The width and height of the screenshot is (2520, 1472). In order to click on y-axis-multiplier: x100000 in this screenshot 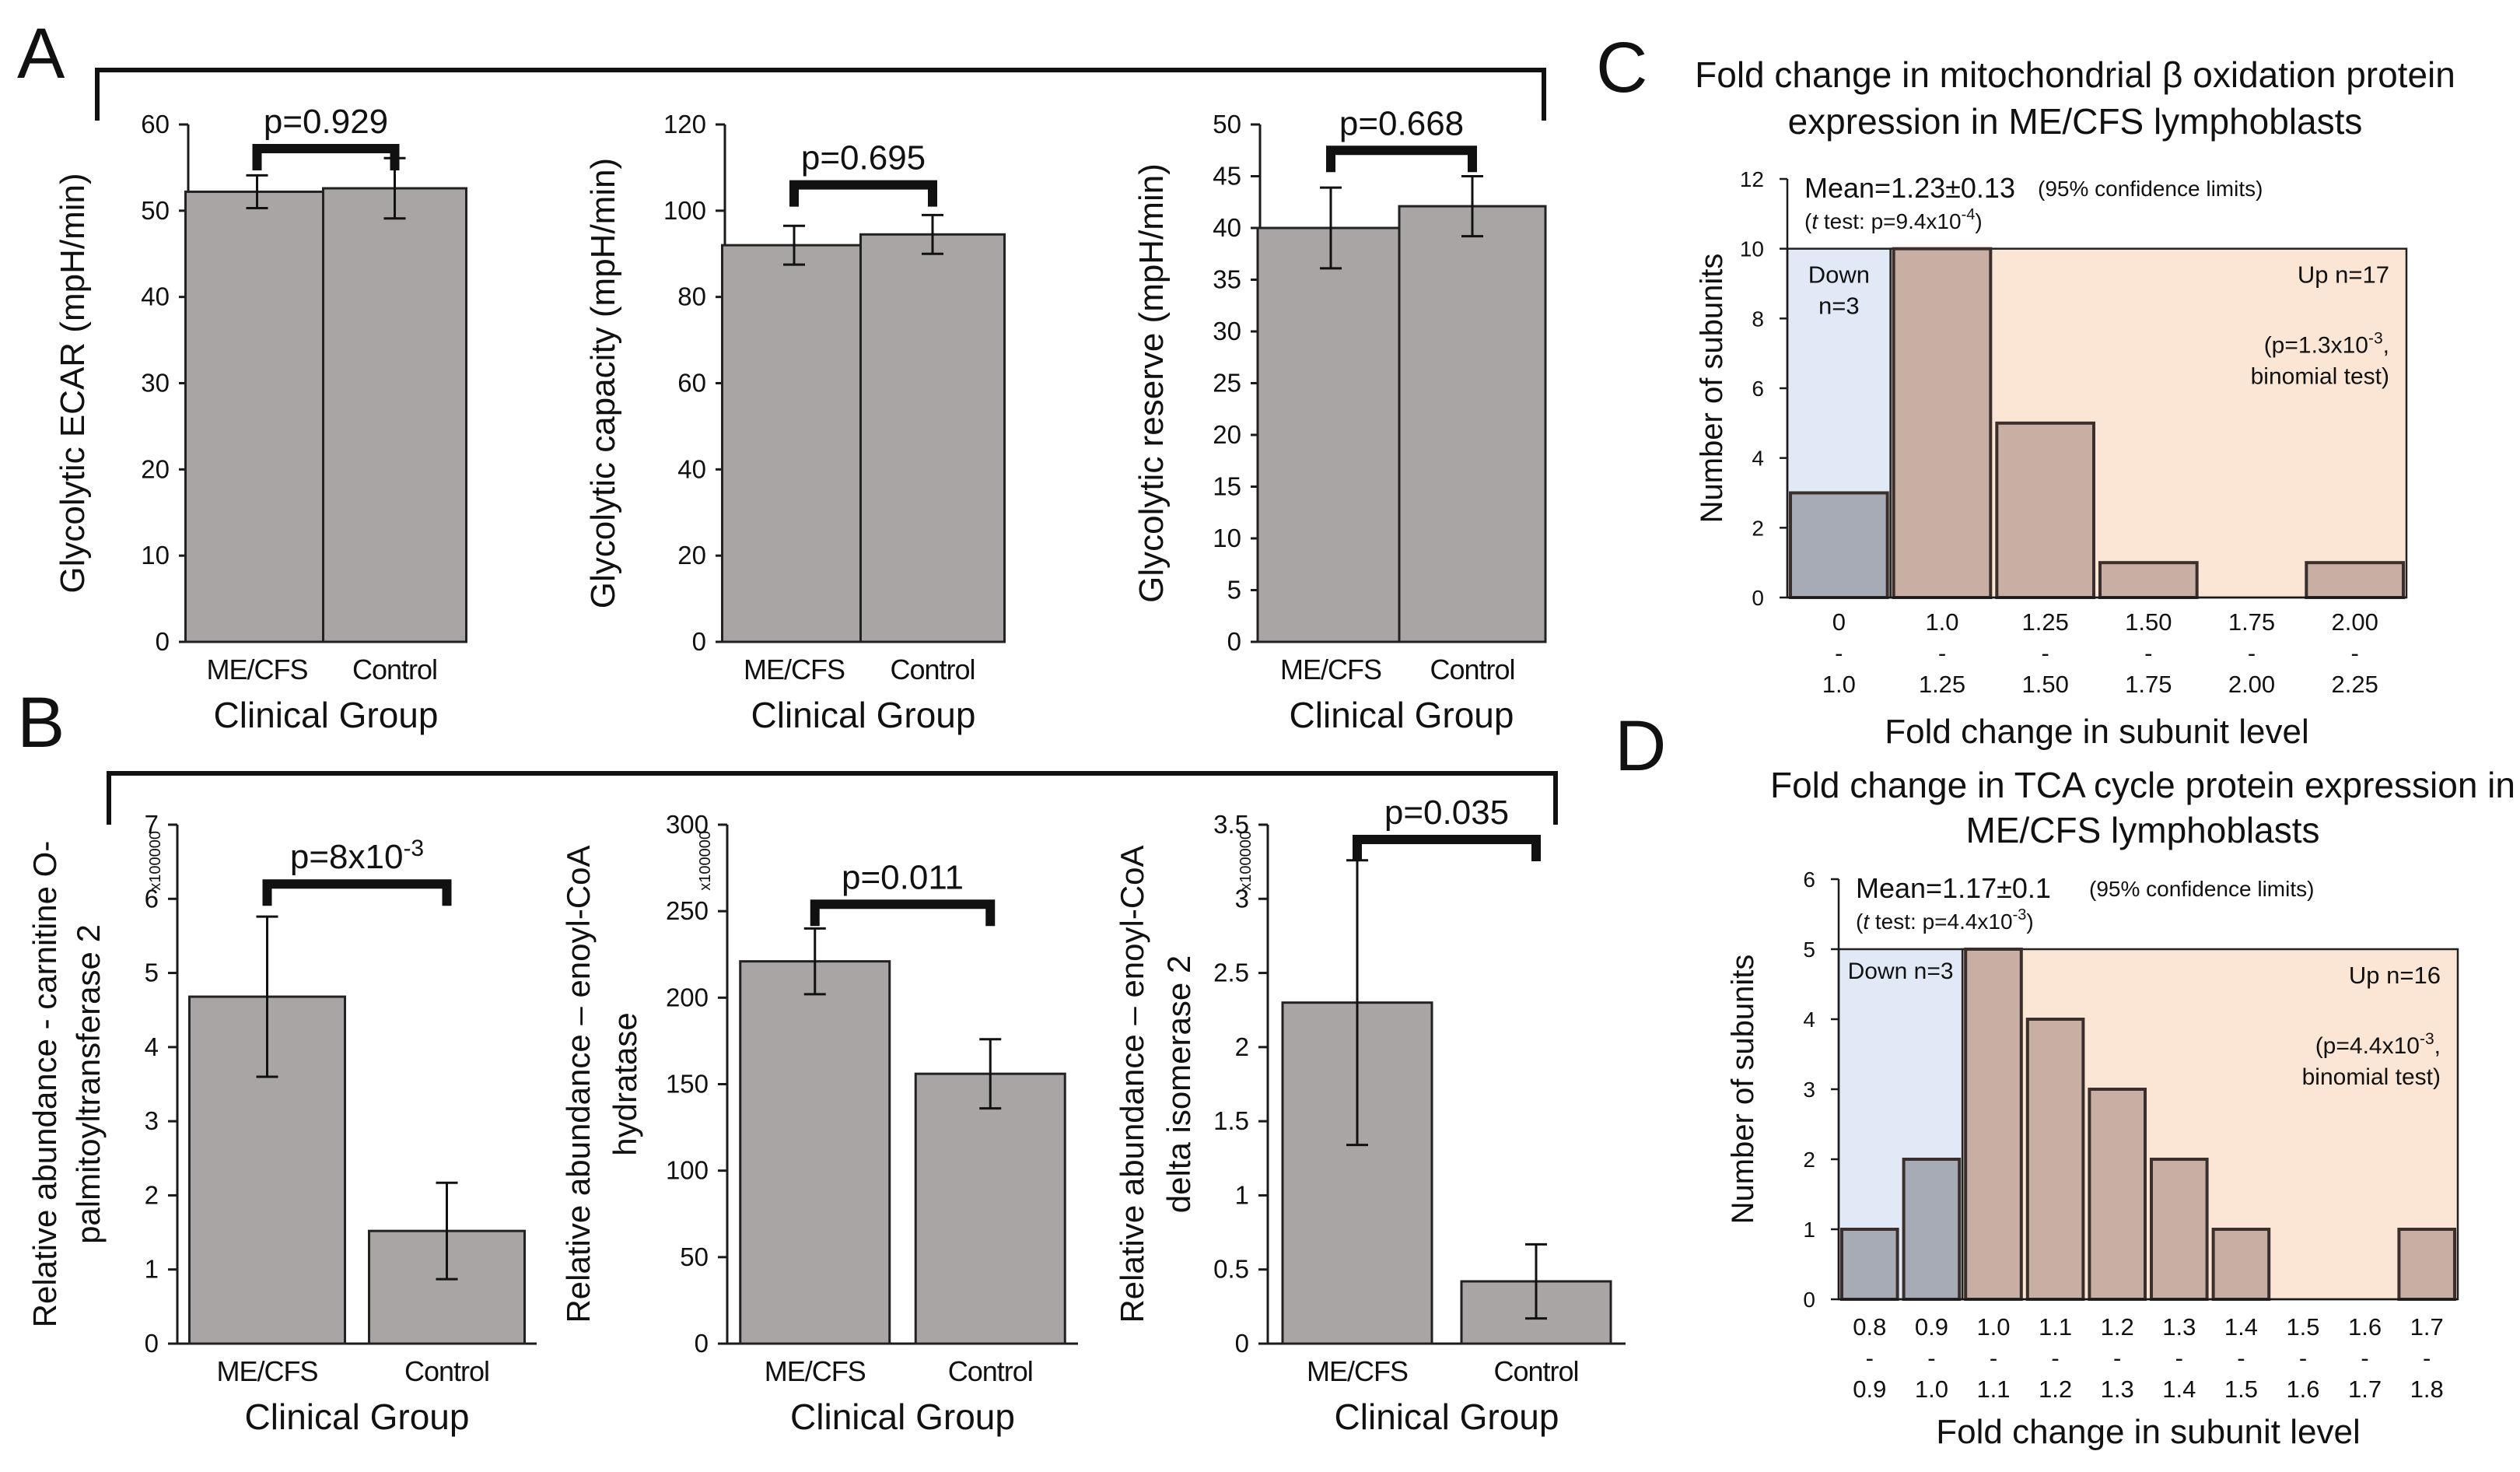, I will do `click(1246, 861)`.